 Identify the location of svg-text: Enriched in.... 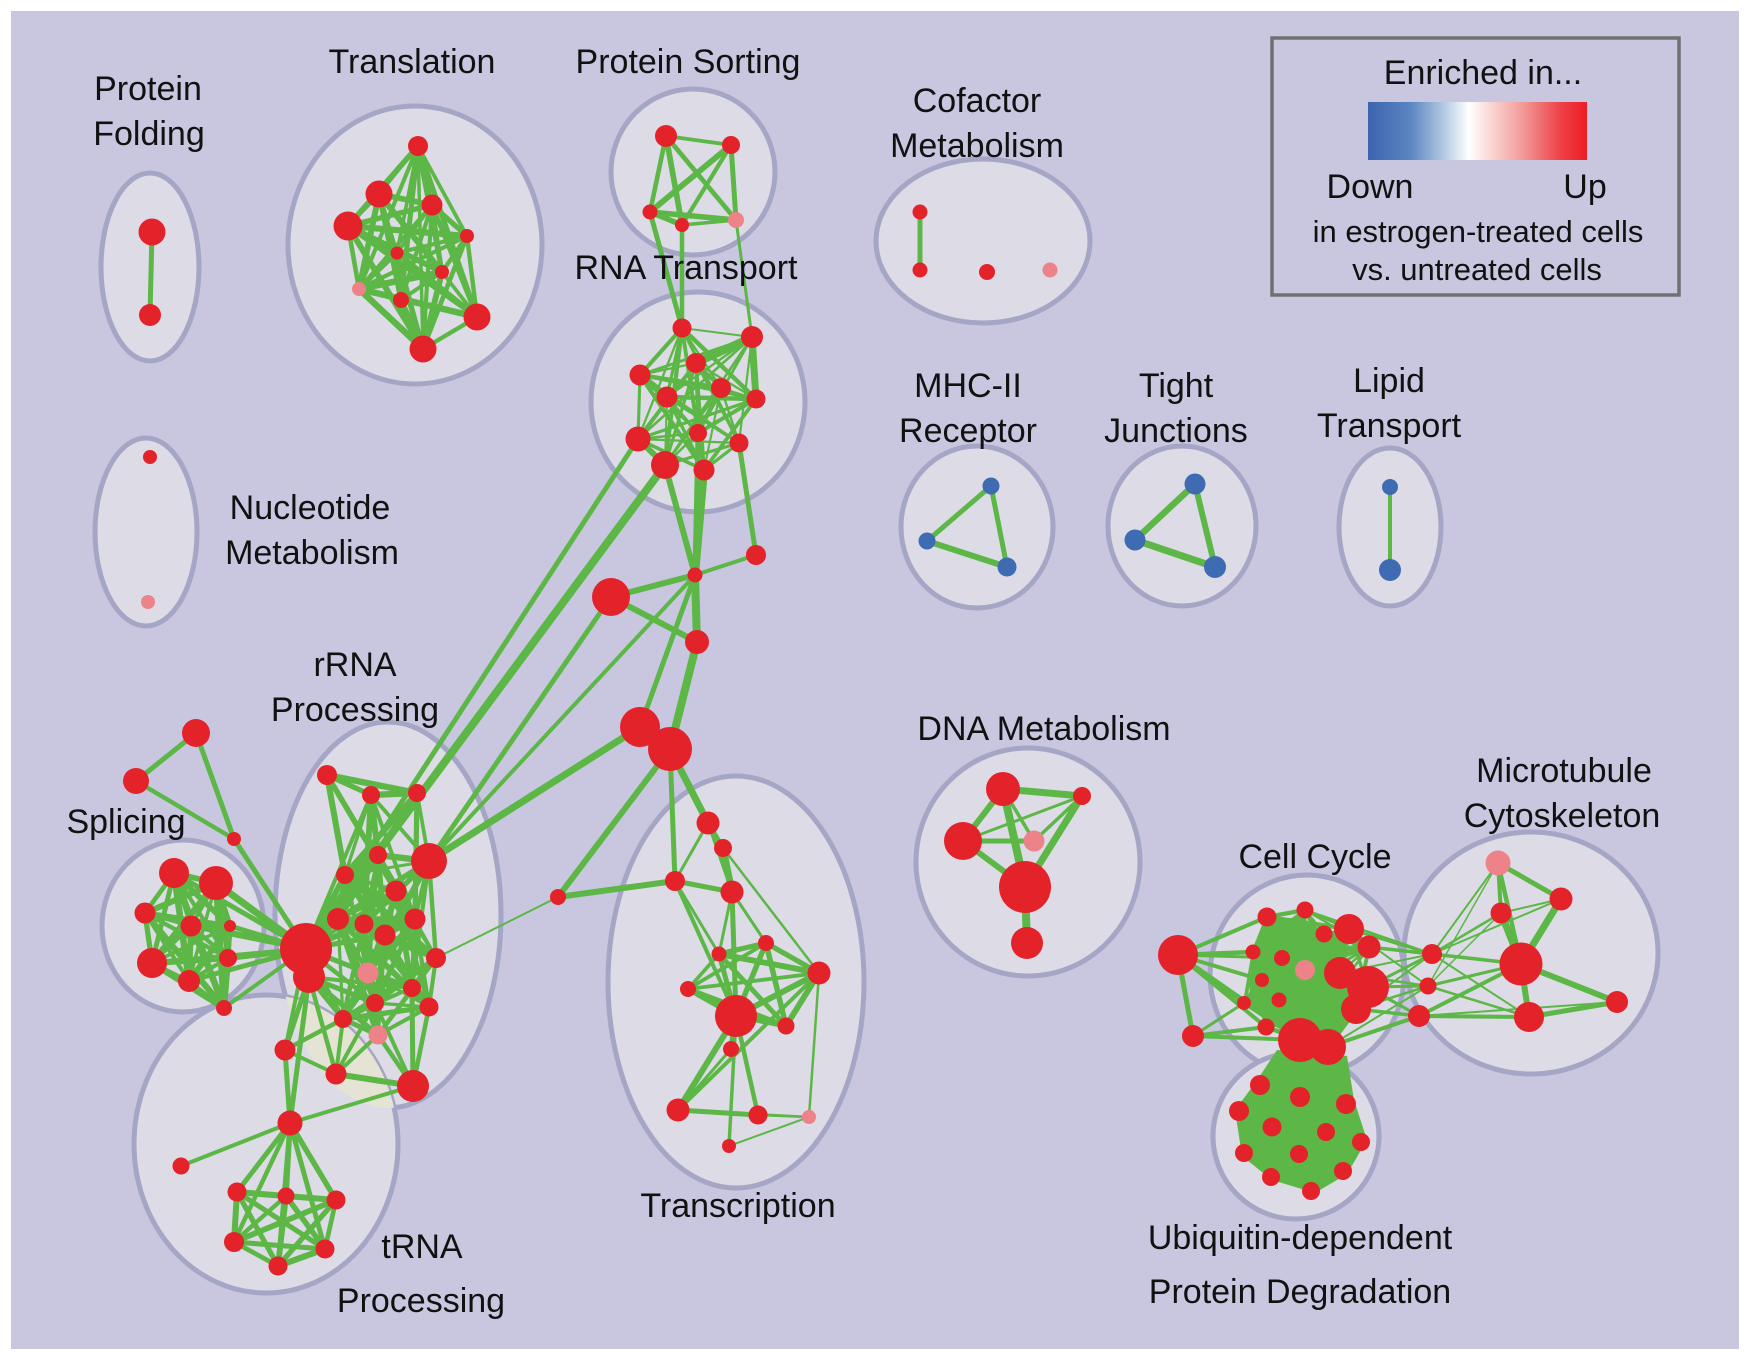
(1483, 73).